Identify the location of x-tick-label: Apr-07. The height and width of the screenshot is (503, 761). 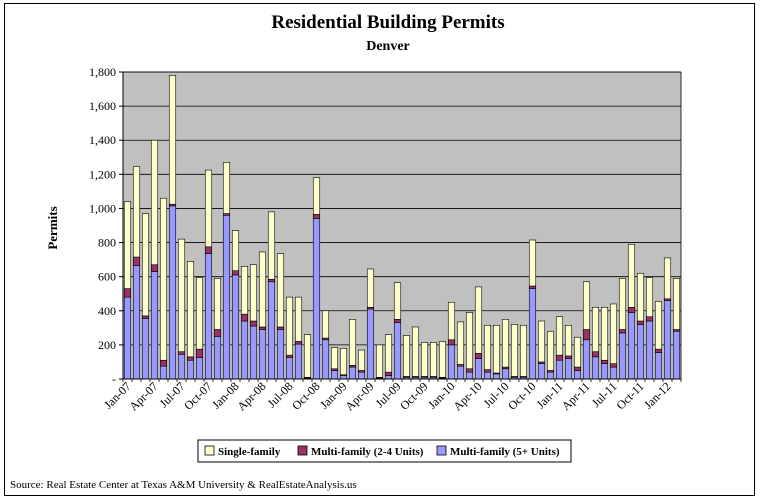
(143, 396).